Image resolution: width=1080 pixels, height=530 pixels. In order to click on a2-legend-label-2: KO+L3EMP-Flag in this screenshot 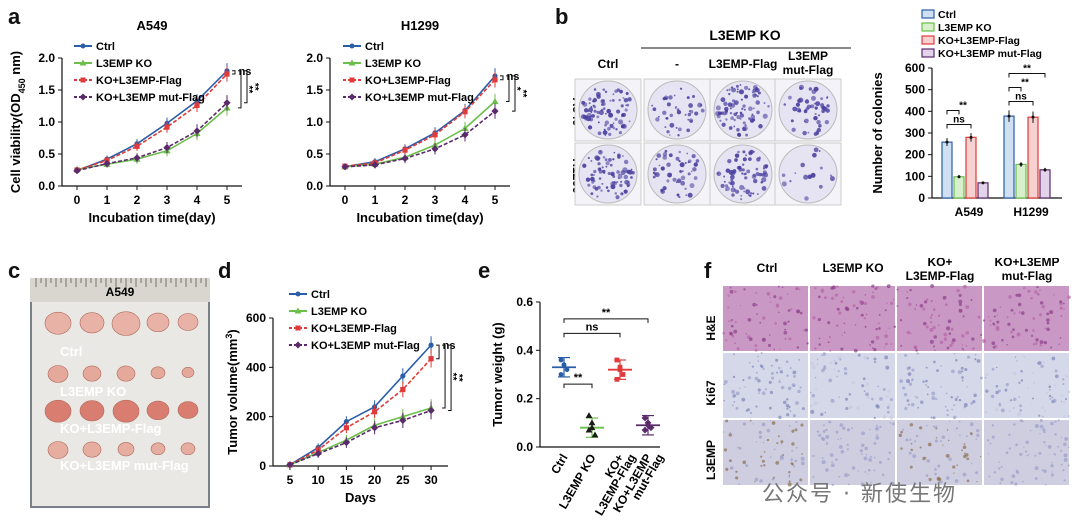, I will do `click(408, 81)`.